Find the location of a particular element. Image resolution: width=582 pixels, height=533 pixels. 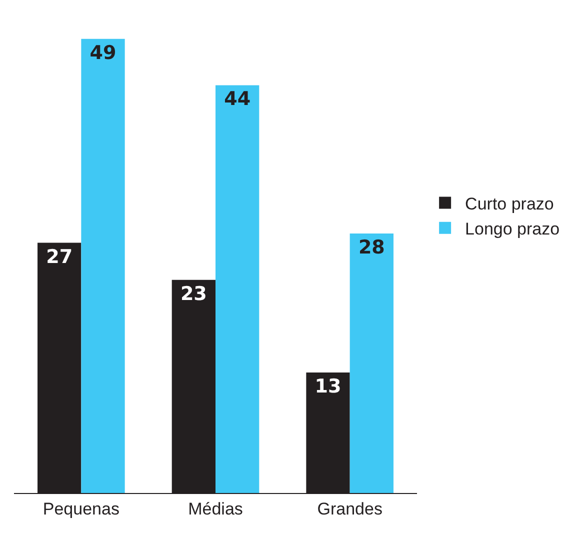

x-tick-label: Médias is located at coordinates (215, 508).